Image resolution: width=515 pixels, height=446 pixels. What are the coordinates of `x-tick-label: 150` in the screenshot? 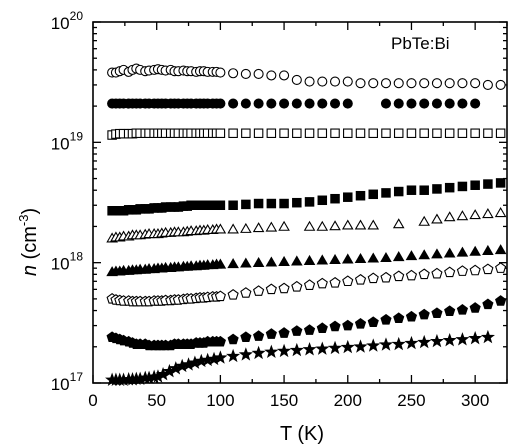 It's located at (284, 400).